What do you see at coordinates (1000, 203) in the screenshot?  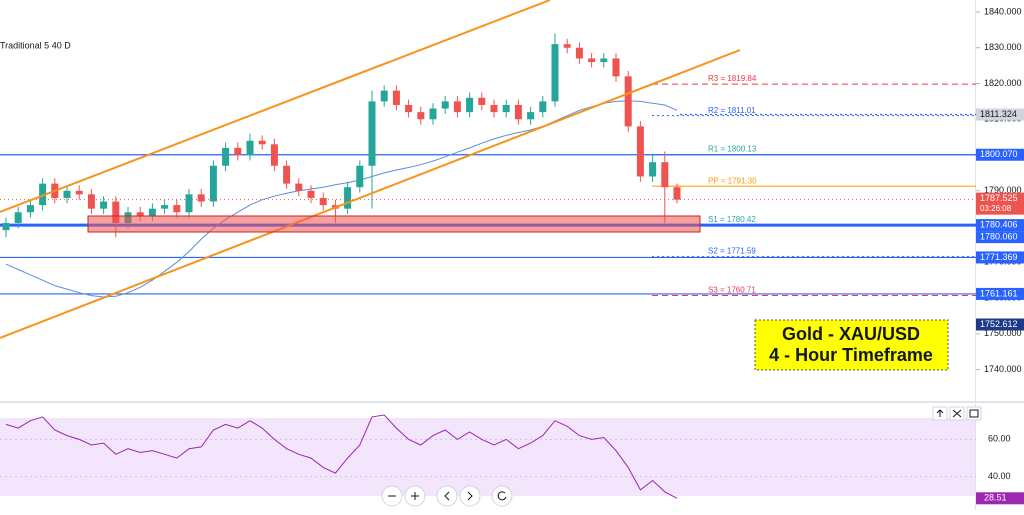 I see `last-price-tag` at bounding box center [1000, 203].